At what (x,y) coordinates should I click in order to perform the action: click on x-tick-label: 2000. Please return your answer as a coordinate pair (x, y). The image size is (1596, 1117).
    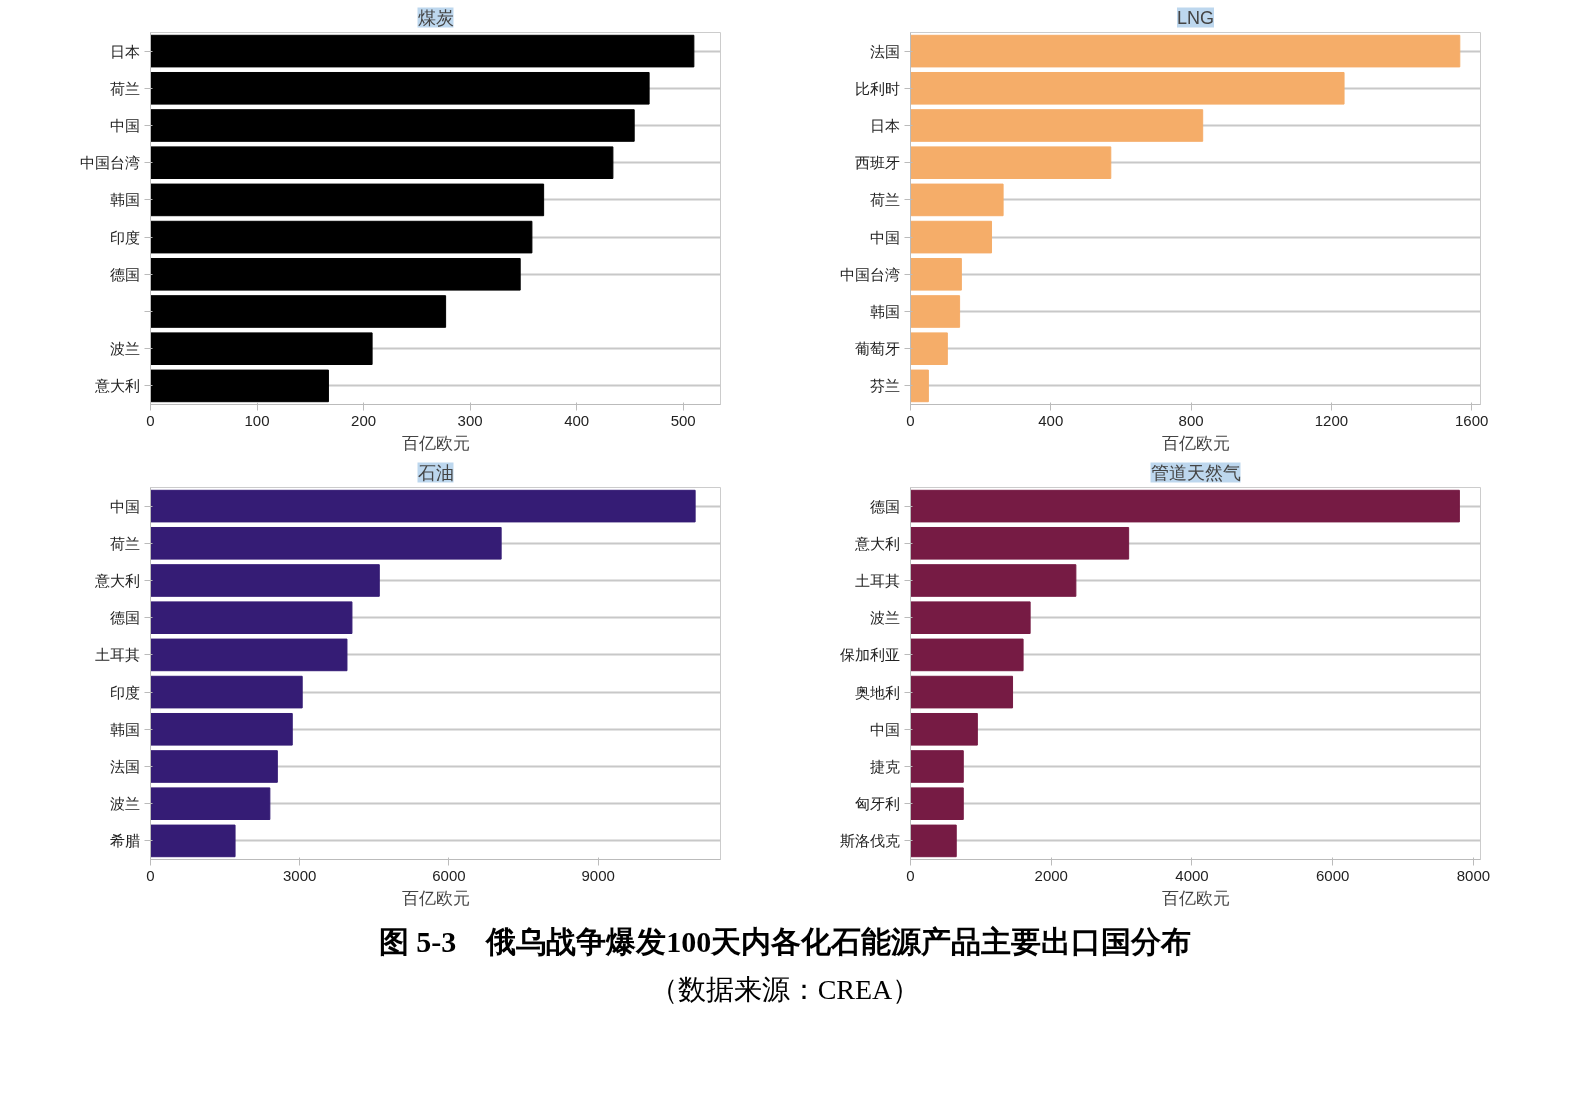
    Looking at the image, I should click on (1051, 875).